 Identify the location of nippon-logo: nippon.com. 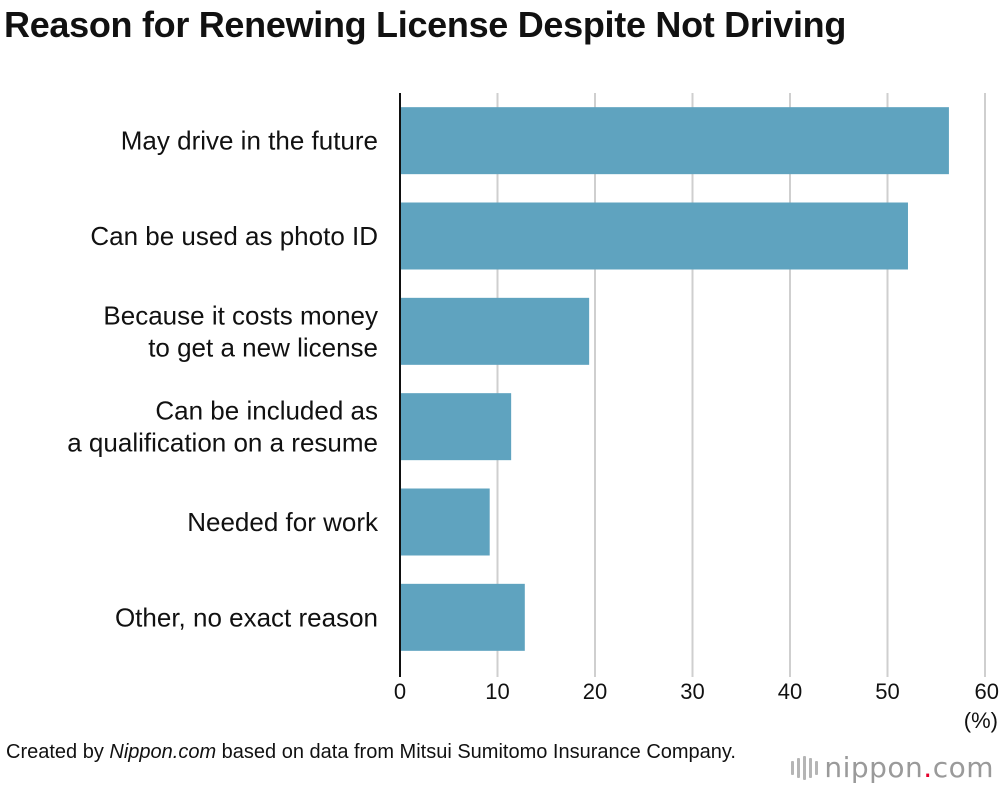
(892, 767).